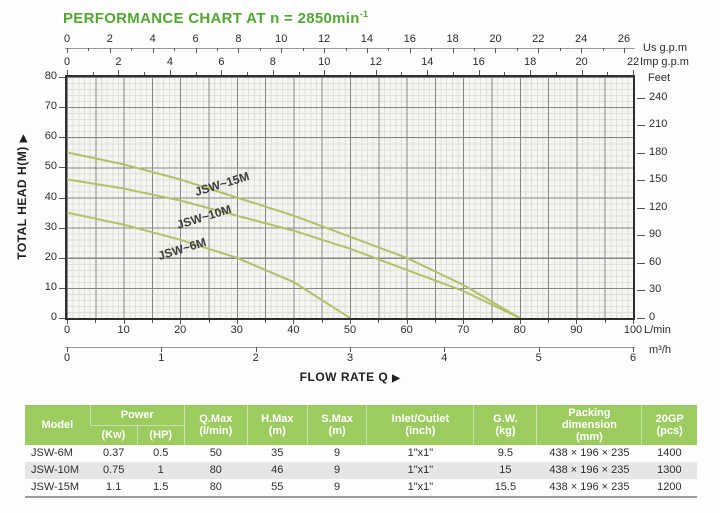 The image size is (720, 513). What do you see at coordinates (633, 62) in the screenshot?
I see `imp-gpm-tick-label: 22` at bounding box center [633, 62].